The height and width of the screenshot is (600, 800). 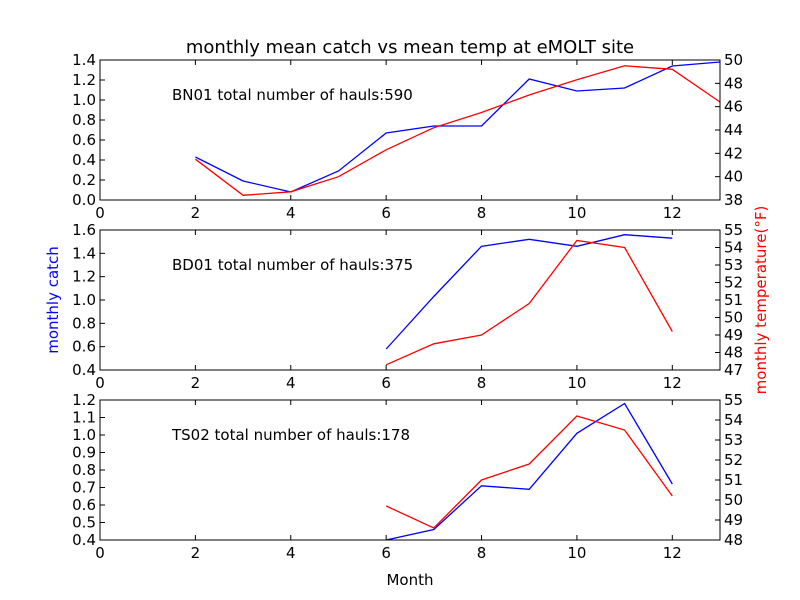 What do you see at coordinates (292, 95) in the screenshot?
I see `hauls-annotation: BN01 total number of hauls:590` at bounding box center [292, 95].